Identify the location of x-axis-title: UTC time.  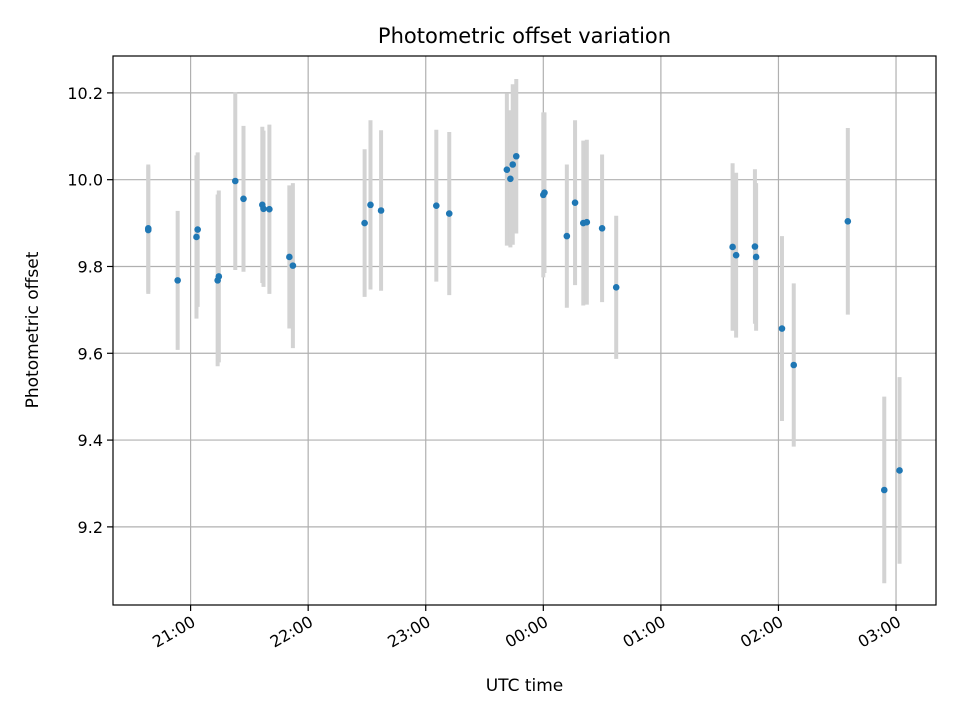
(525, 686).